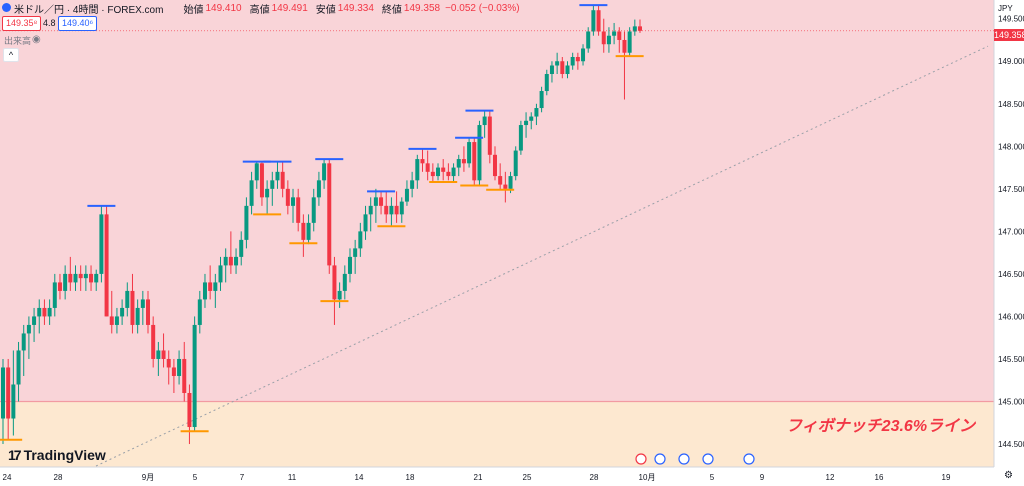 This screenshot has height=486, width=1024. I want to click on fib-annotation: フィボナッチ23.6%ライン, so click(881, 426).